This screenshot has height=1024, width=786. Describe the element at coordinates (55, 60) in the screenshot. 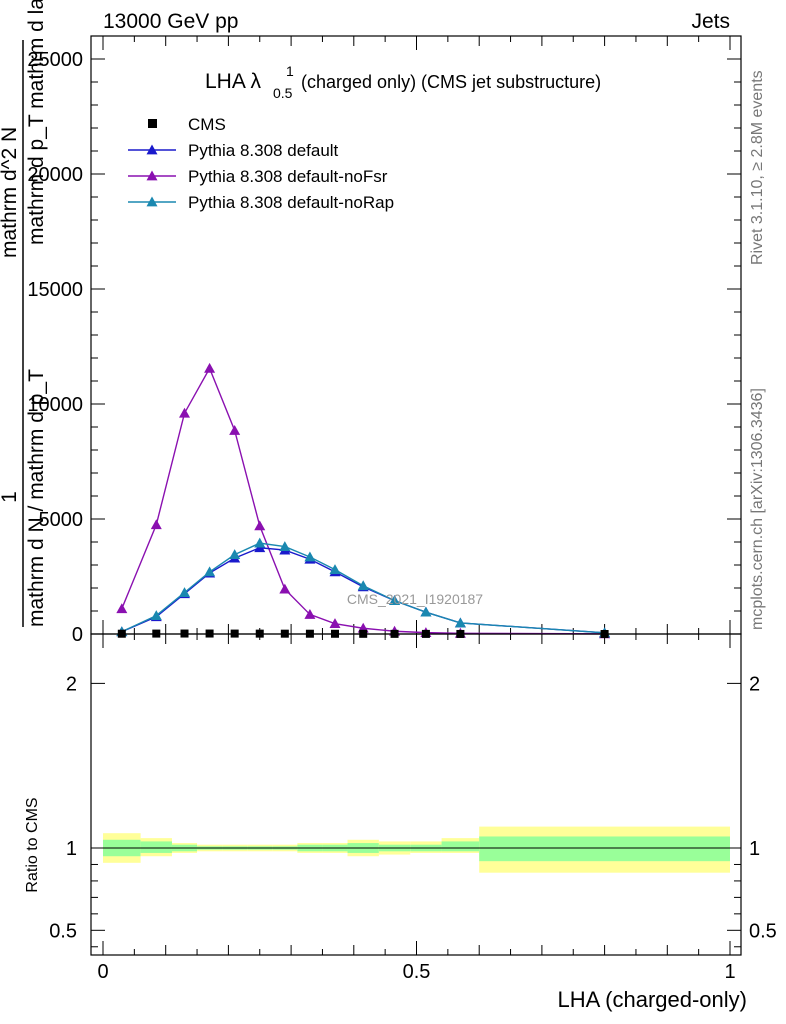

I see `main-y-tick-label: 25000` at that location.